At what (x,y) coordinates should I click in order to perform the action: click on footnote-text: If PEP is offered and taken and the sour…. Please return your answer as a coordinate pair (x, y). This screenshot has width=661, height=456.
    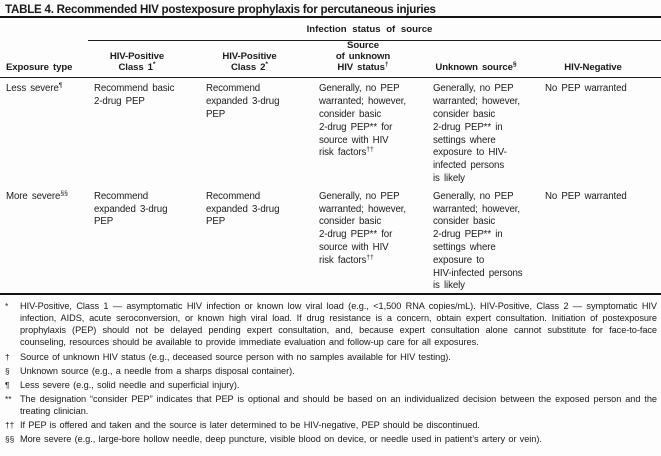
    Looking at the image, I should click on (250, 424).